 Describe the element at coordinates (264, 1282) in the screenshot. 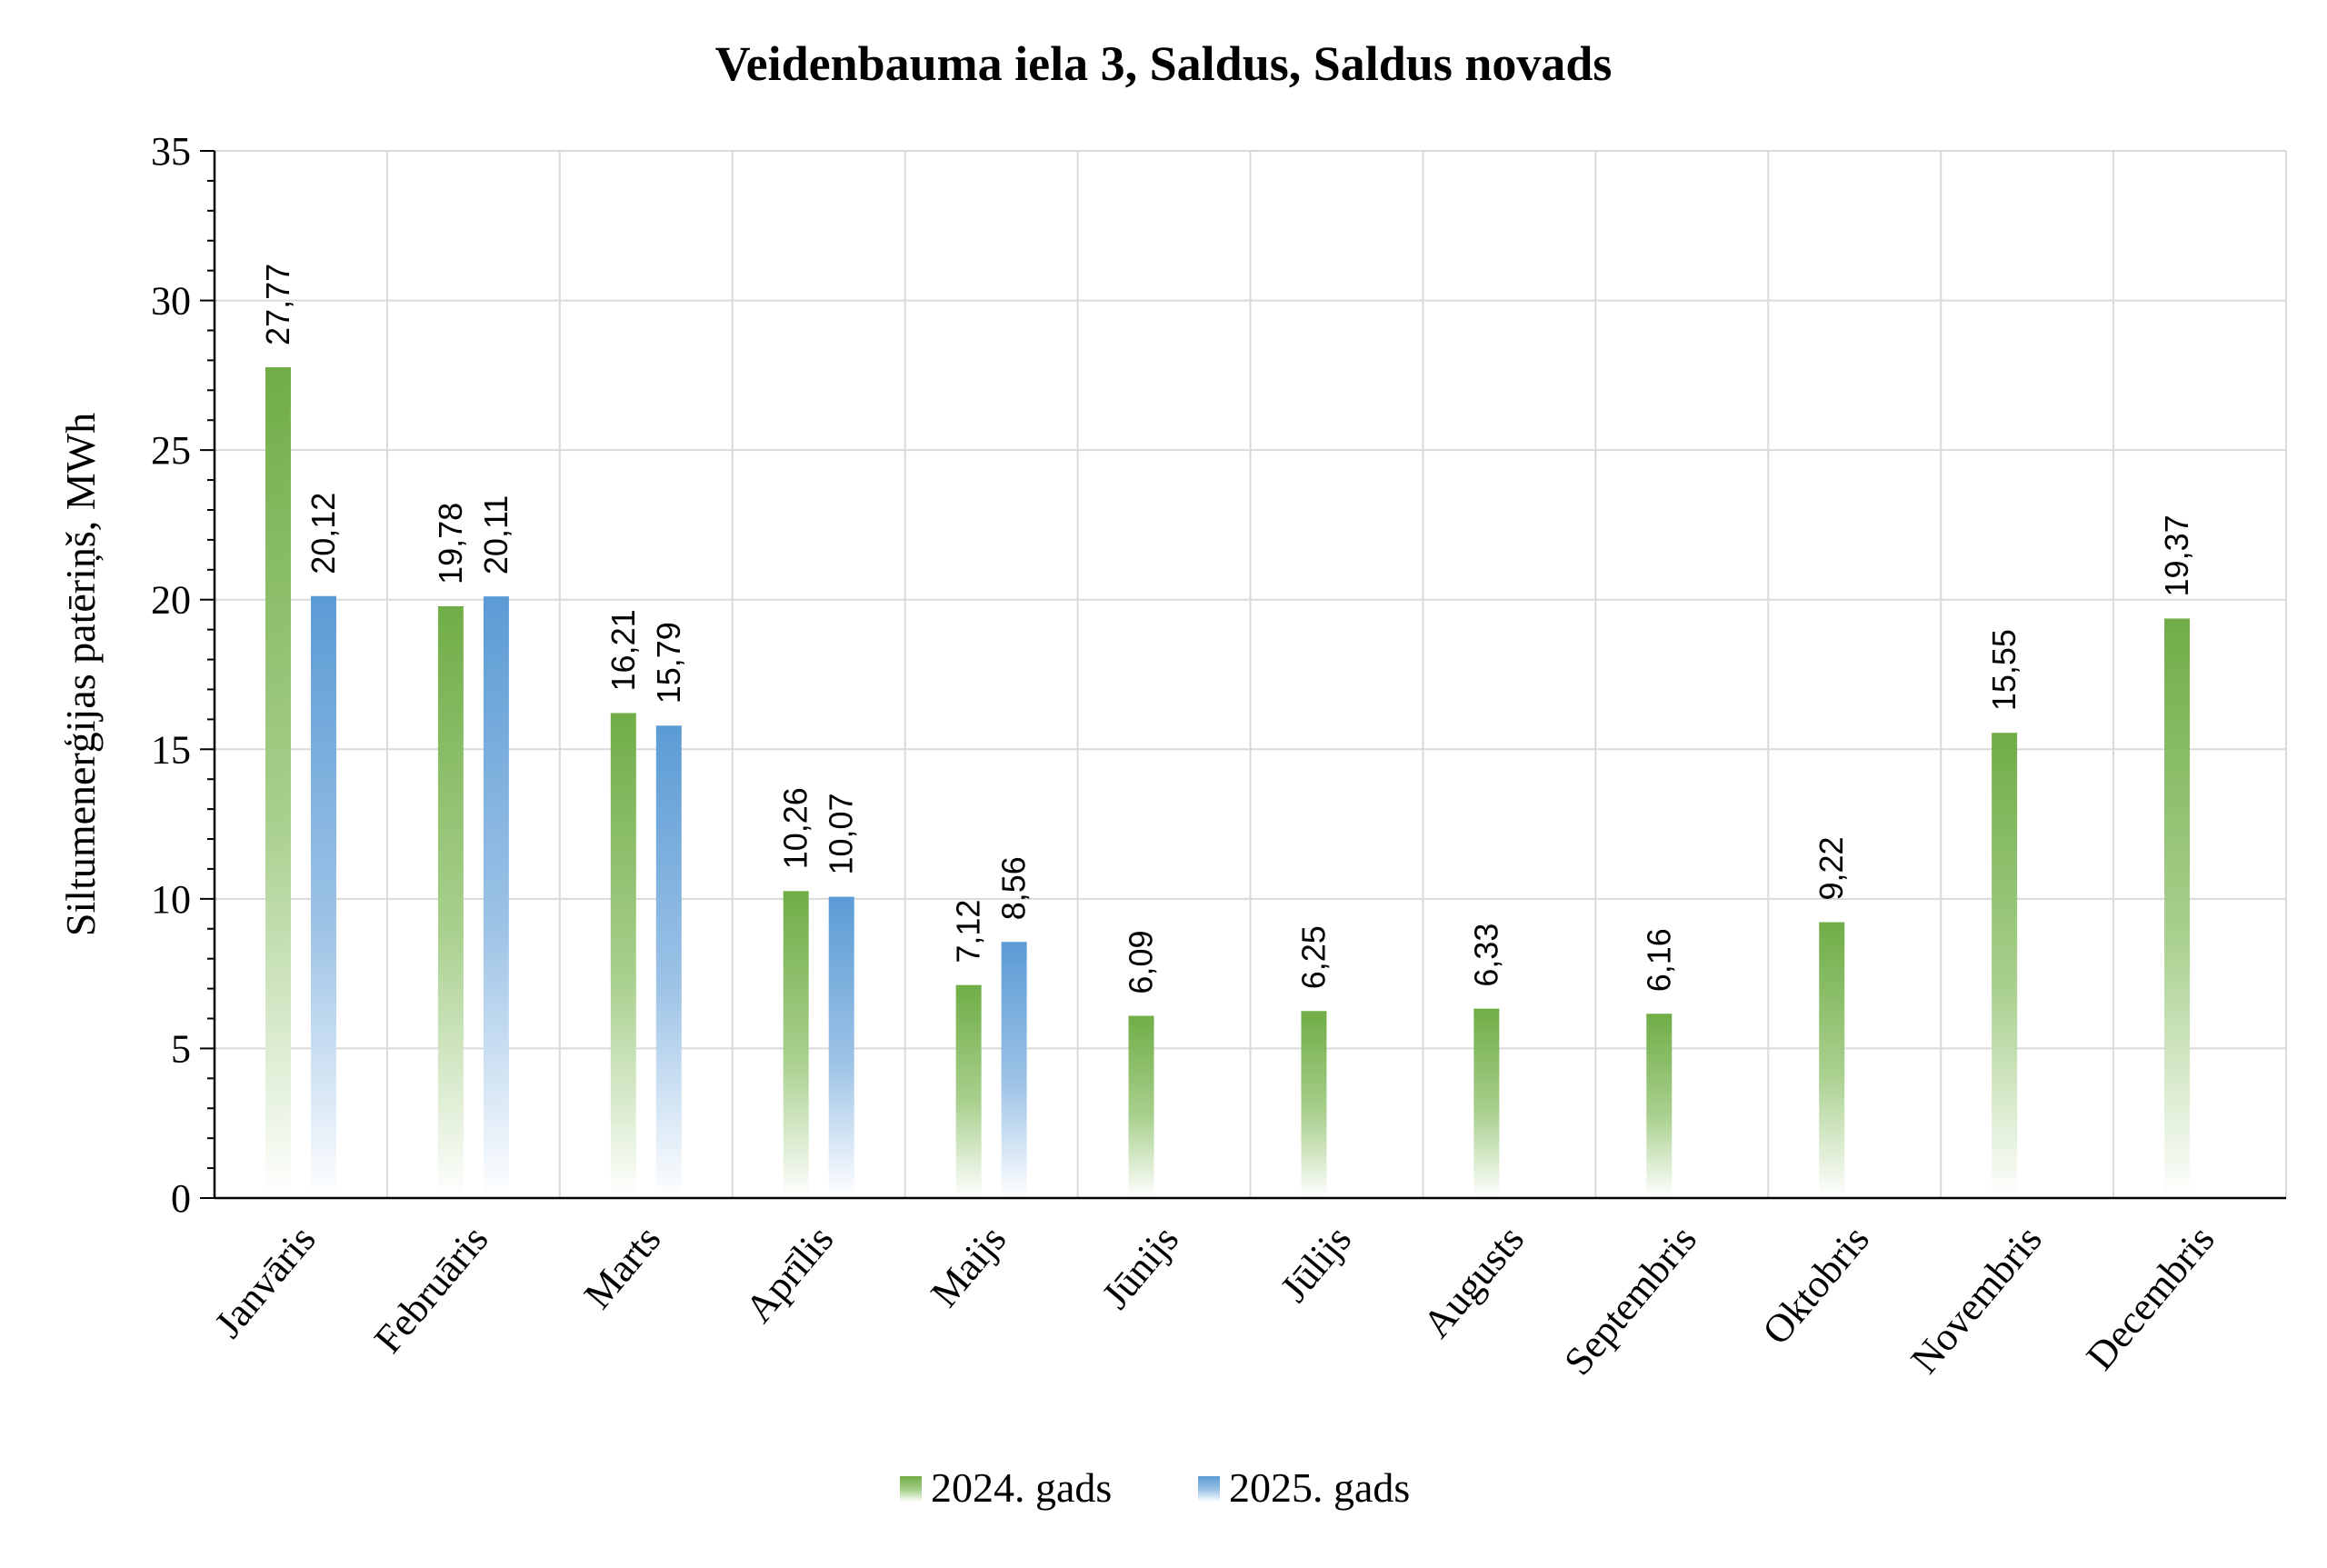

I see `x-tick-label: Janvāris` at that location.